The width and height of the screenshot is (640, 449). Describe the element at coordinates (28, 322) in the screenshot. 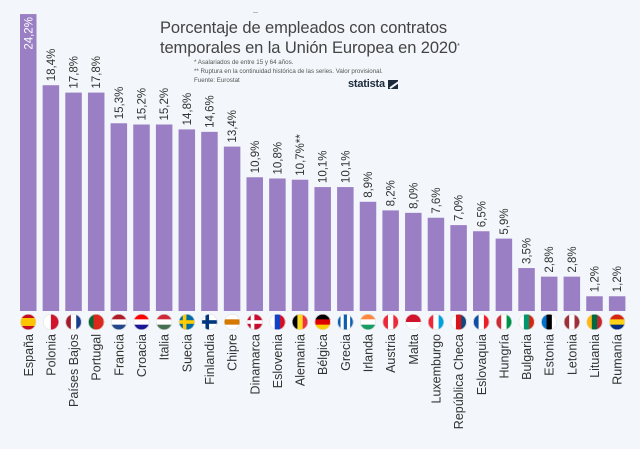

I see `spain-flag-icon` at that location.